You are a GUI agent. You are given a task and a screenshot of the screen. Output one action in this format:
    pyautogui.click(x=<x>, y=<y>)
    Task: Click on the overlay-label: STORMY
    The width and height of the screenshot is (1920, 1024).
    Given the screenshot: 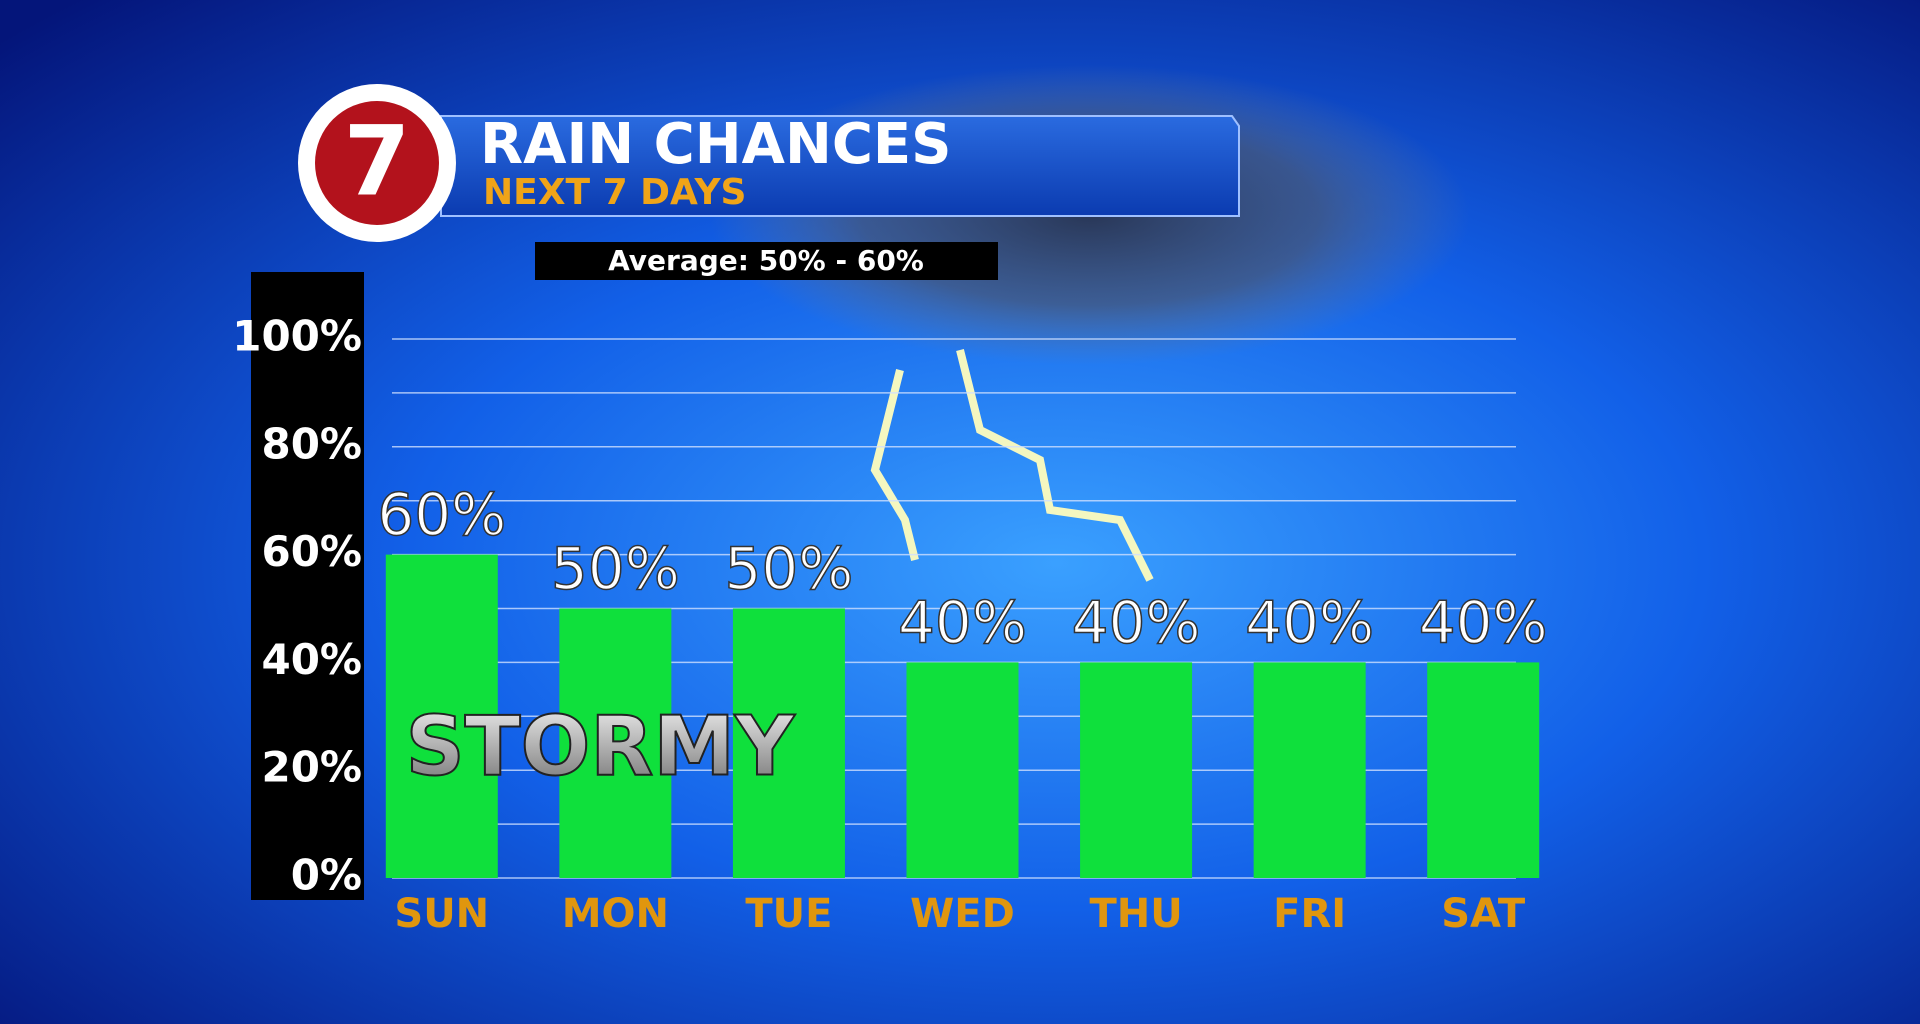 What is the action you would take?
    pyautogui.click(x=601, y=746)
    